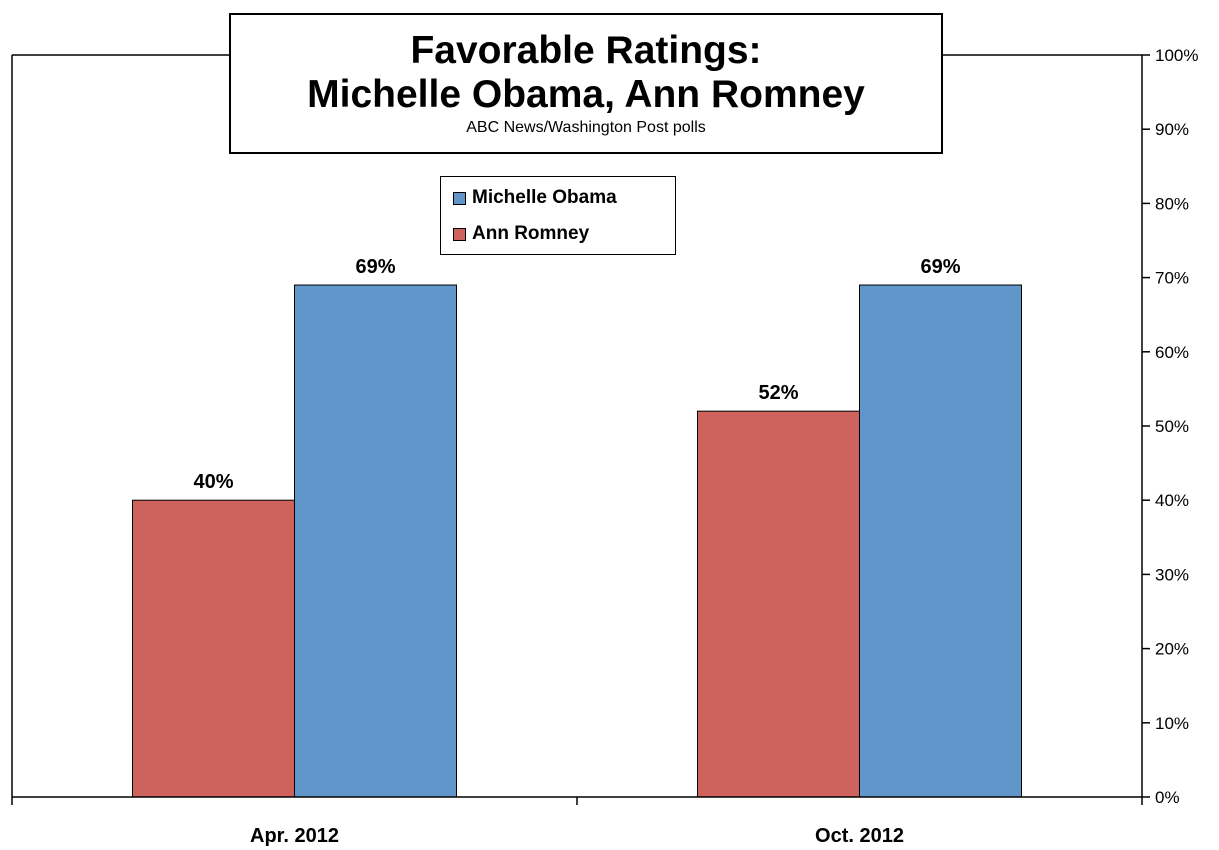 This screenshot has width=1219, height=850. What do you see at coordinates (586, 50) in the screenshot?
I see `chart-title: Favorable Ratings:` at bounding box center [586, 50].